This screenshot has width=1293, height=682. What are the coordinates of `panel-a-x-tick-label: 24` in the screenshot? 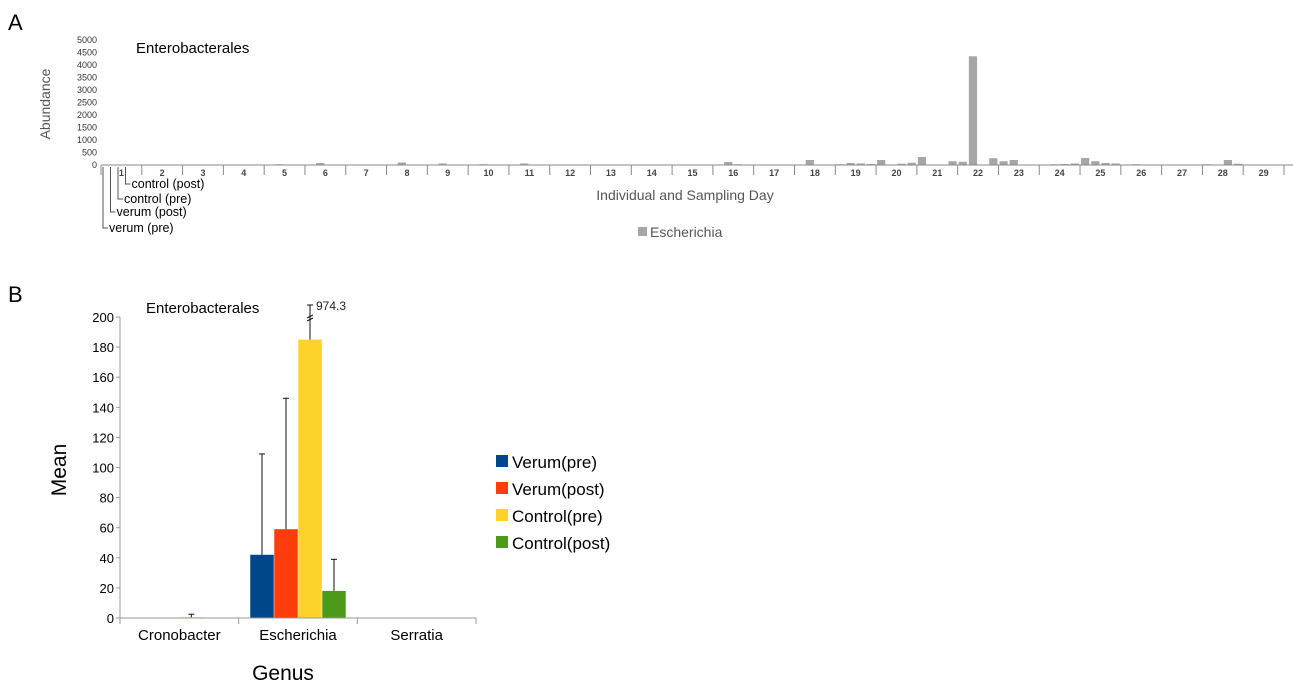 It's located at (1060, 173).